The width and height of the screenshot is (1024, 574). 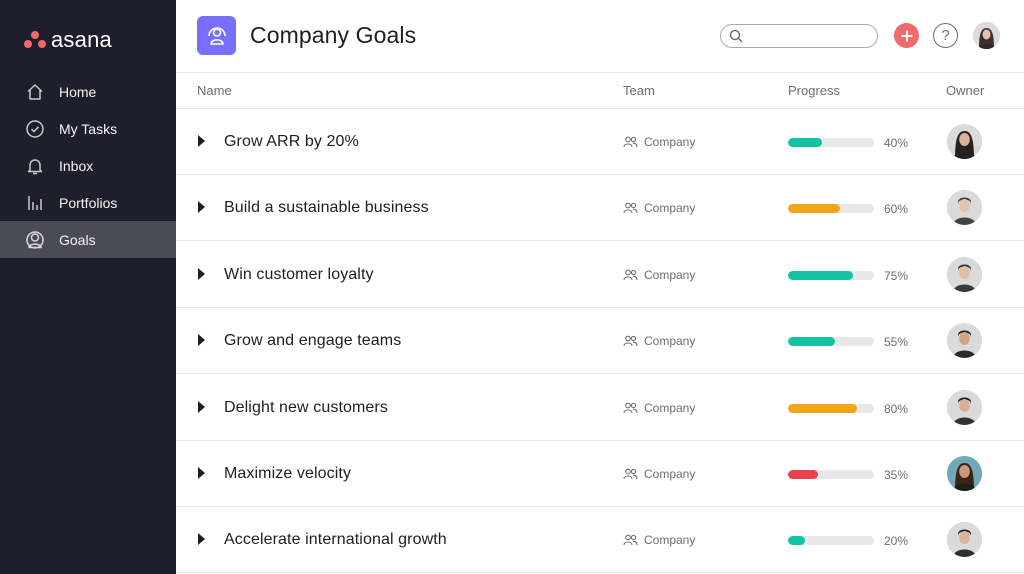 I want to click on page-header: Company Goals ?, so click(x=600, y=36).